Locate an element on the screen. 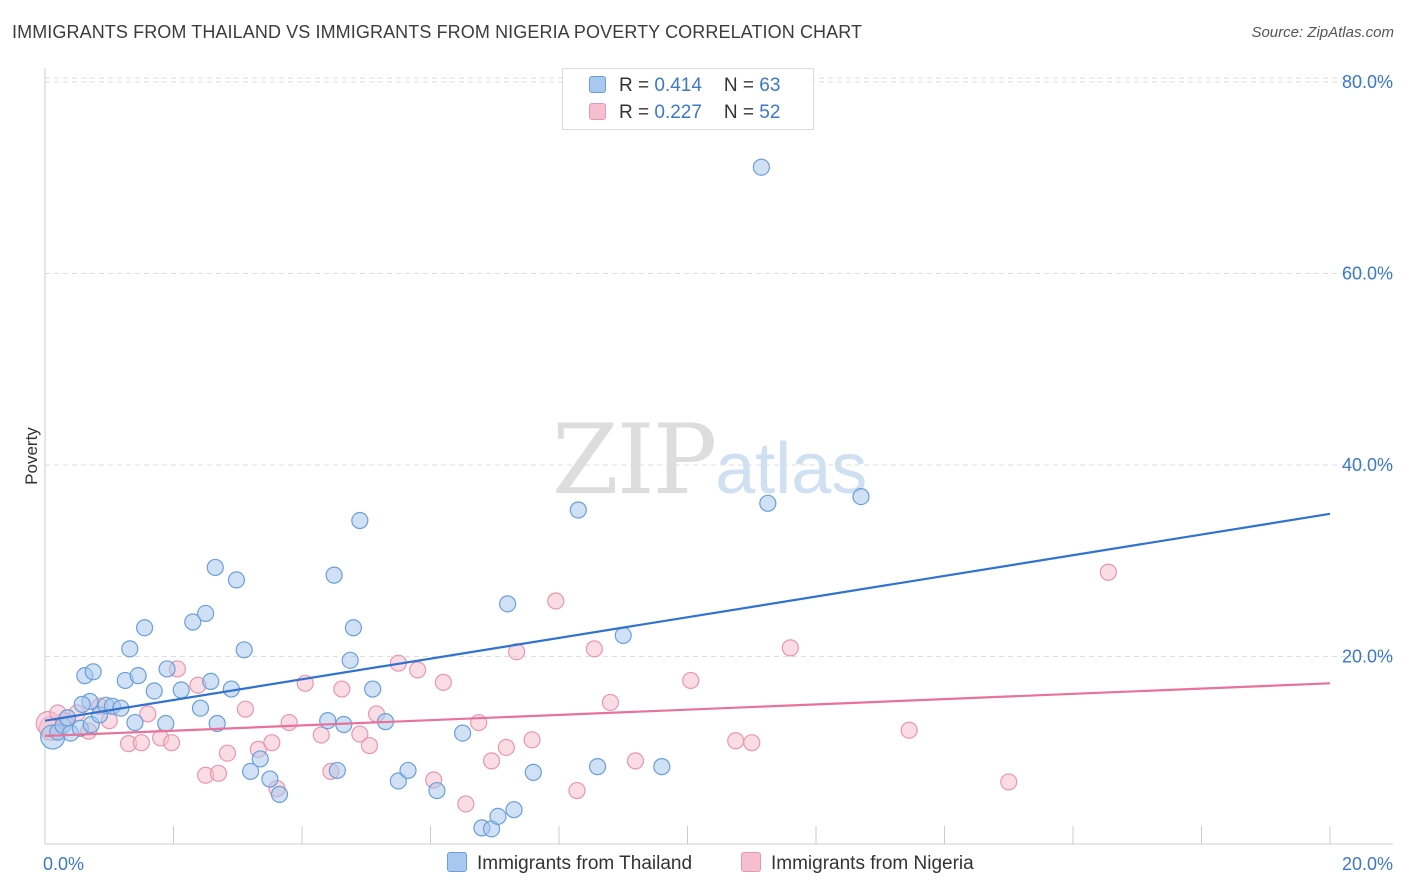  watermark-zip: ZIP is located at coordinates (634, 460).